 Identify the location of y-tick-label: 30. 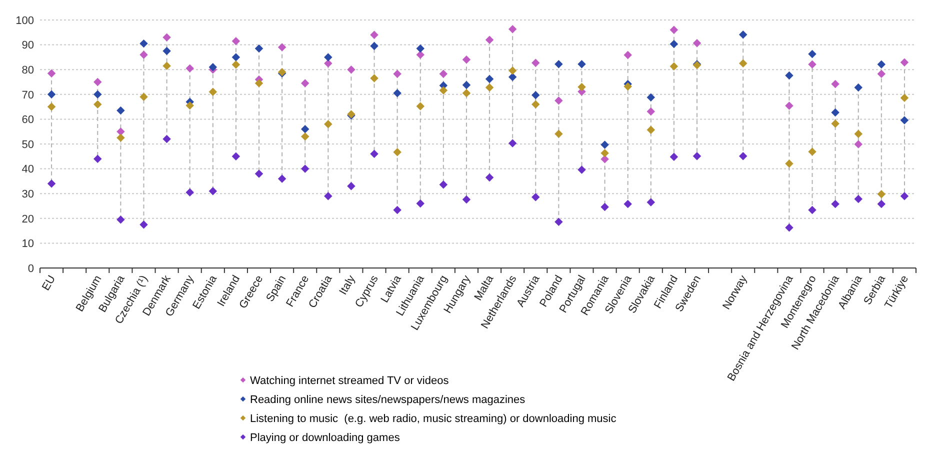
(28, 194).